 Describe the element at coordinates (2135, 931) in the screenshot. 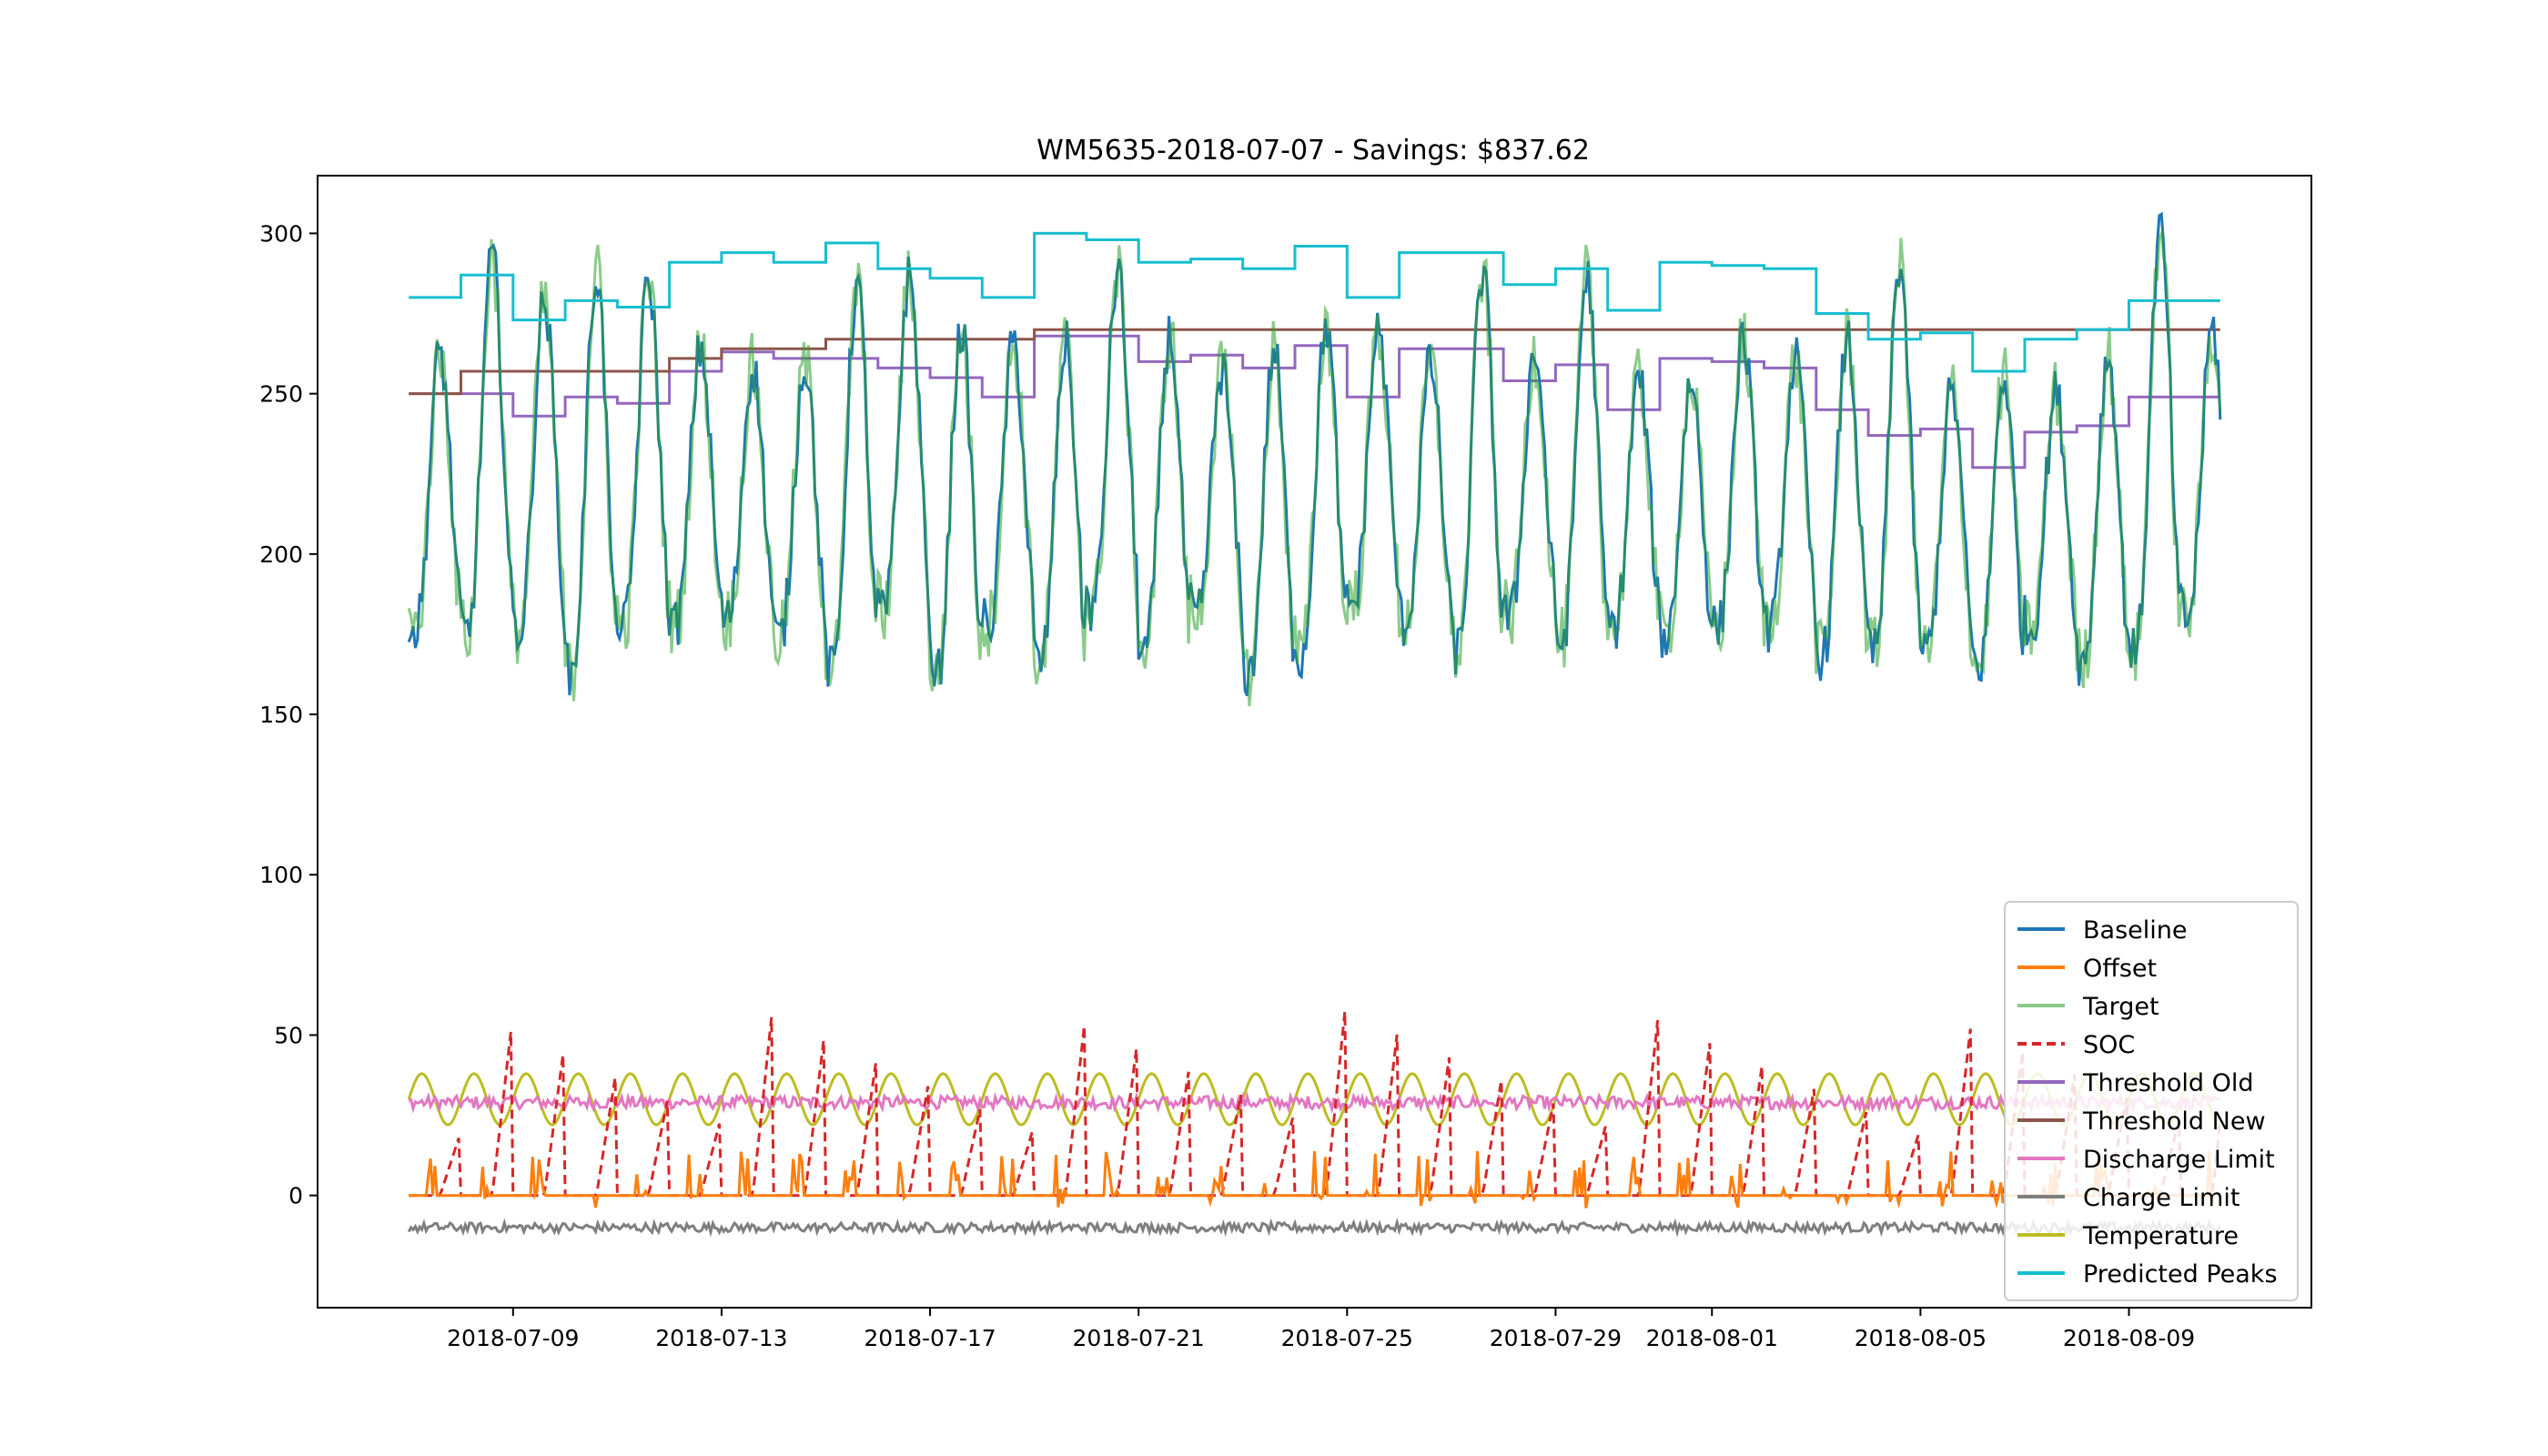

I see `legend-label: Baseline` at that location.